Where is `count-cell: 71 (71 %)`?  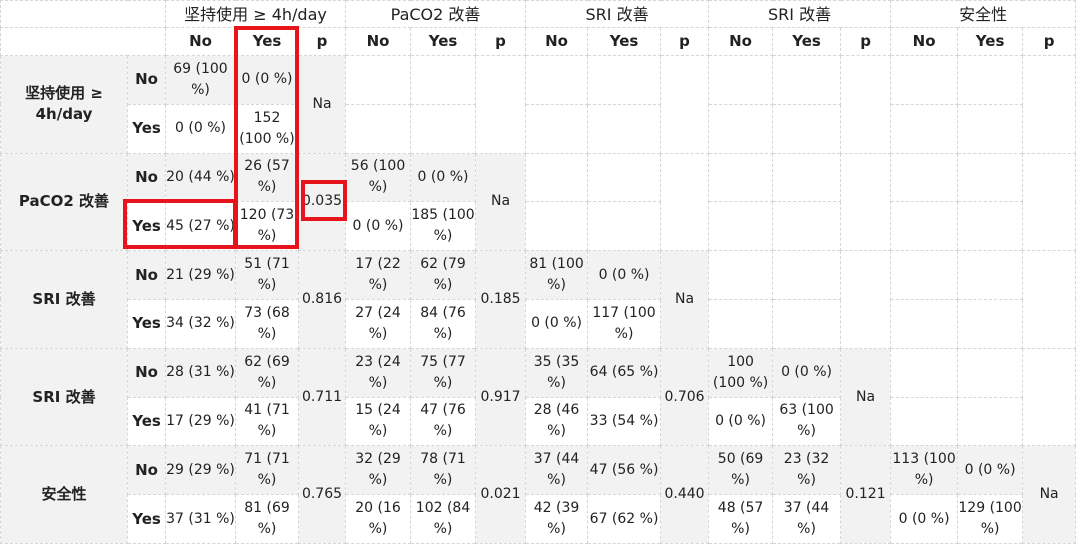
count-cell: 71 (71 %) is located at coordinates (267, 470).